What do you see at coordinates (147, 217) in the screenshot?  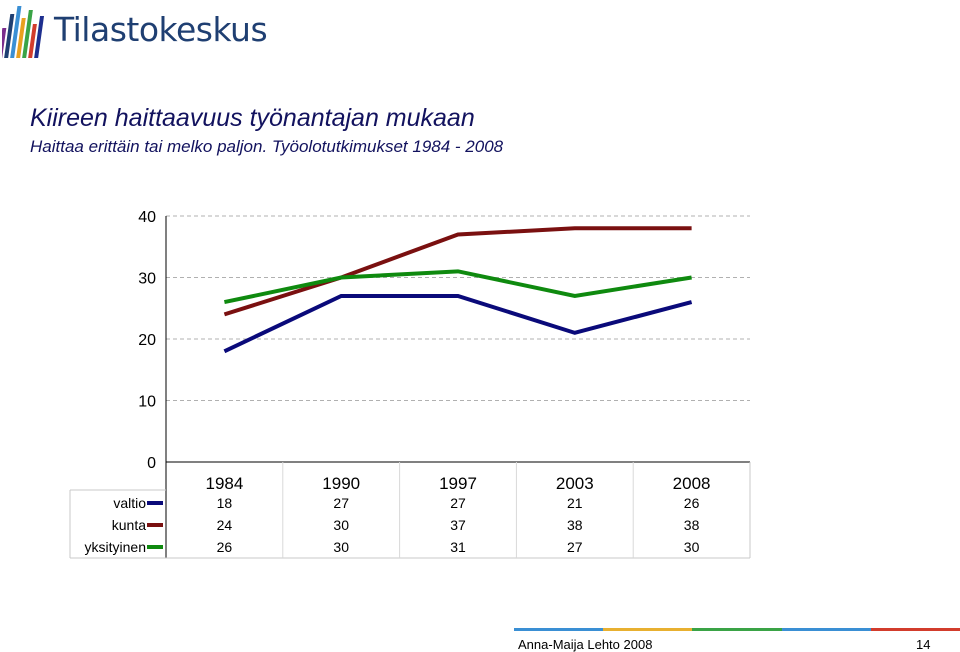 I see `y-tick-label: 40` at bounding box center [147, 217].